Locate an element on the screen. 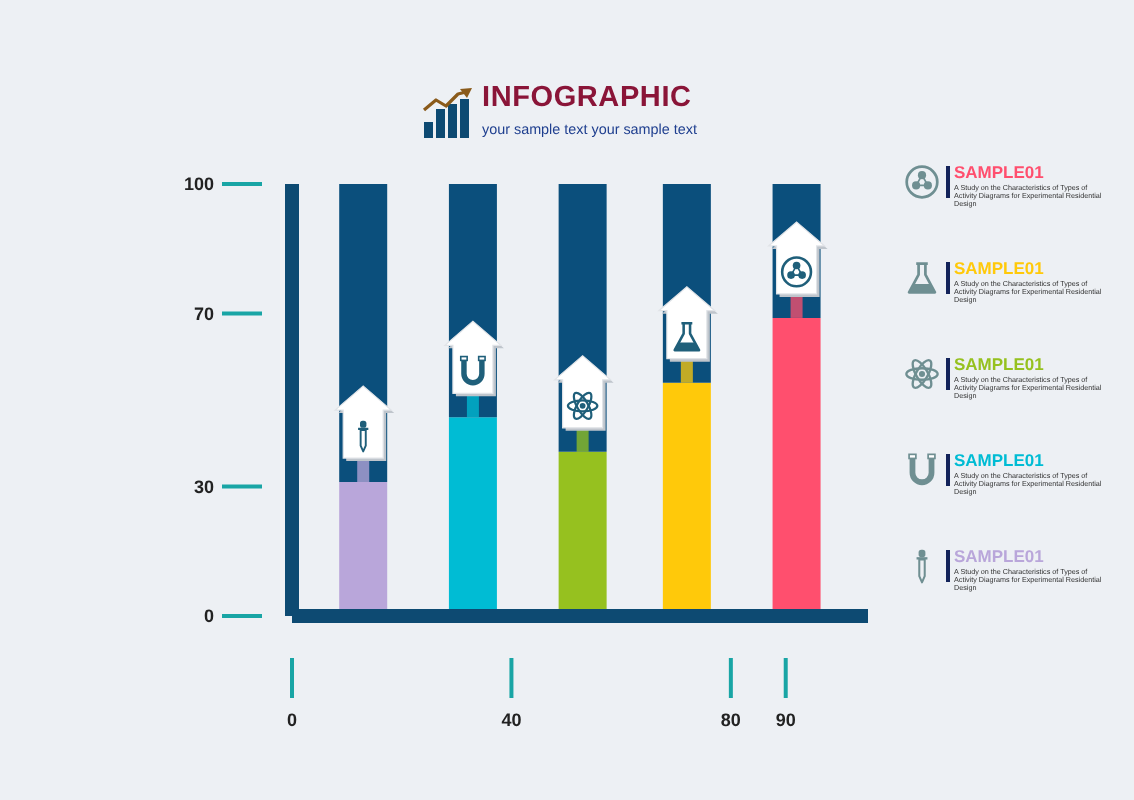 The image size is (1134, 800). y-tick-label: 30 is located at coordinates (203, 486).